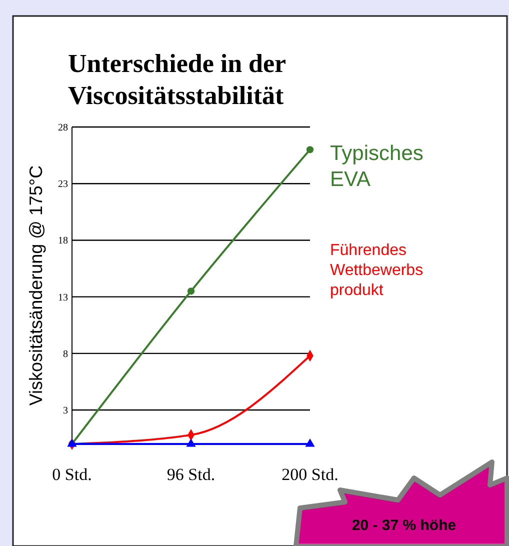  What do you see at coordinates (63, 128) in the screenshot?
I see `y-tick-label: 28` at bounding box center [63, 128].